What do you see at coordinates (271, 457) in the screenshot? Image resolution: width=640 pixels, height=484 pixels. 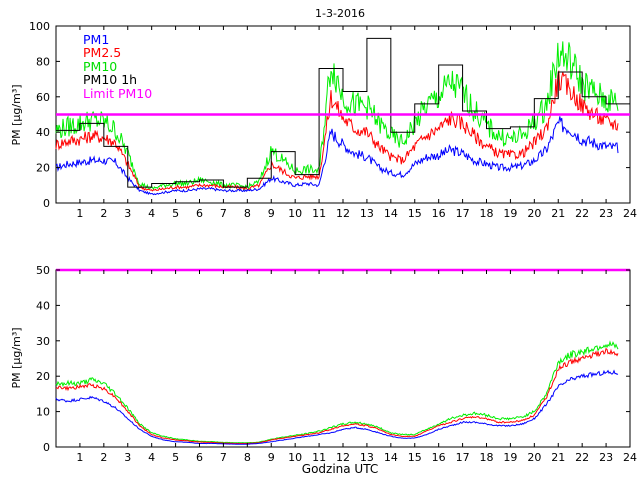 I see `bottom-panel-xtick-label: 9` at bounding box center [271, 457].